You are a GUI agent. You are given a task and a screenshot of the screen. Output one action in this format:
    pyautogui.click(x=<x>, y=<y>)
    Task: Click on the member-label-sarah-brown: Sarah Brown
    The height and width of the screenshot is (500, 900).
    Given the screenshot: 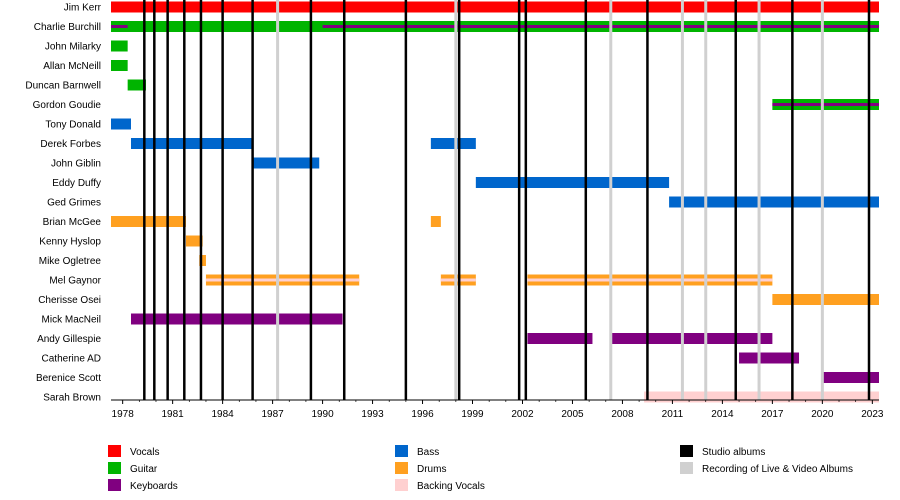 What is the action you would take?
    pyautogui.click(x=72, y=398)
    